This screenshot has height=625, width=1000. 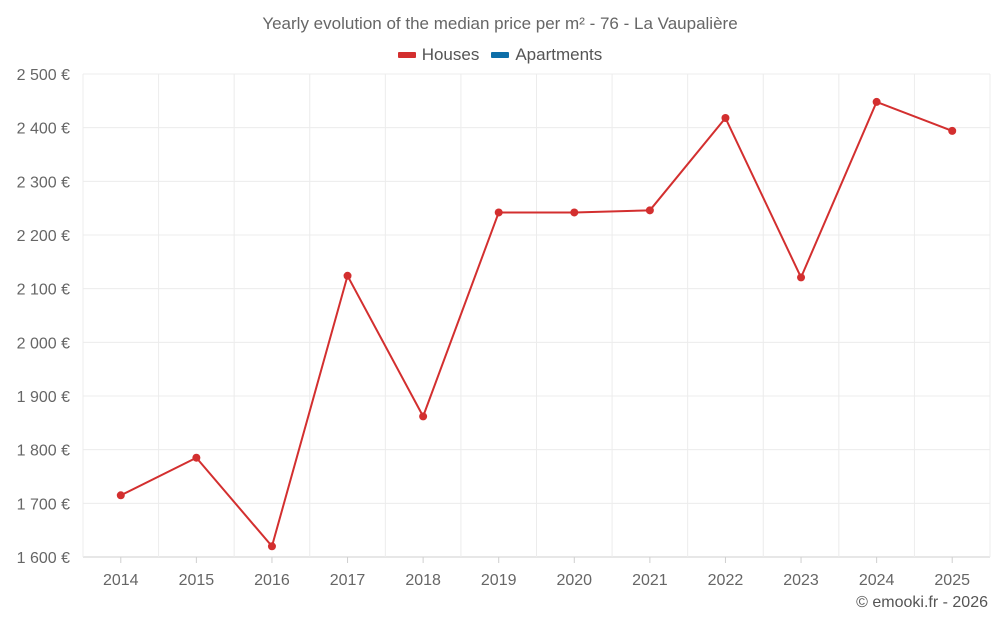 What do you see at coordinates (877, 580) in the screenshot?
I see `x-tick-label: 2024` at bounding box center [877, 580].